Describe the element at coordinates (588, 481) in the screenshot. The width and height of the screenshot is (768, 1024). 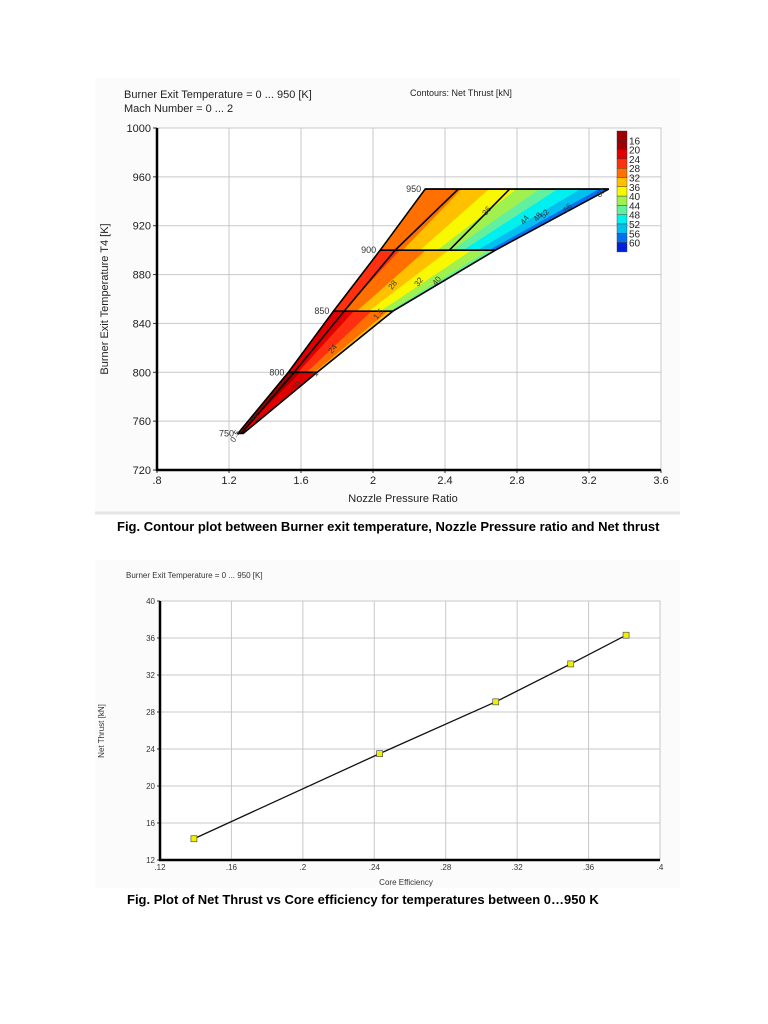
I see `x-tick-label: 3.2` at that location.